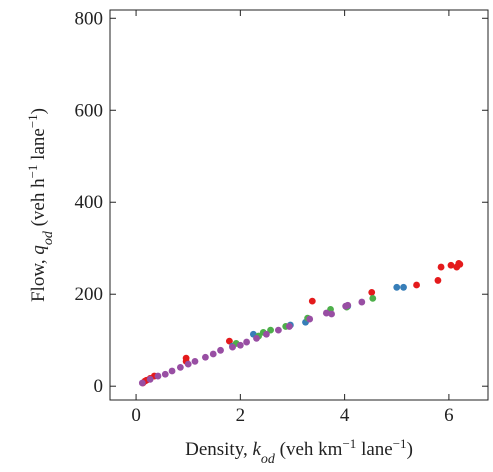  What do you see at coordinates (48, 237) in the screenshot?
I see `y_label-part: od` at bounding box center [48, 237].